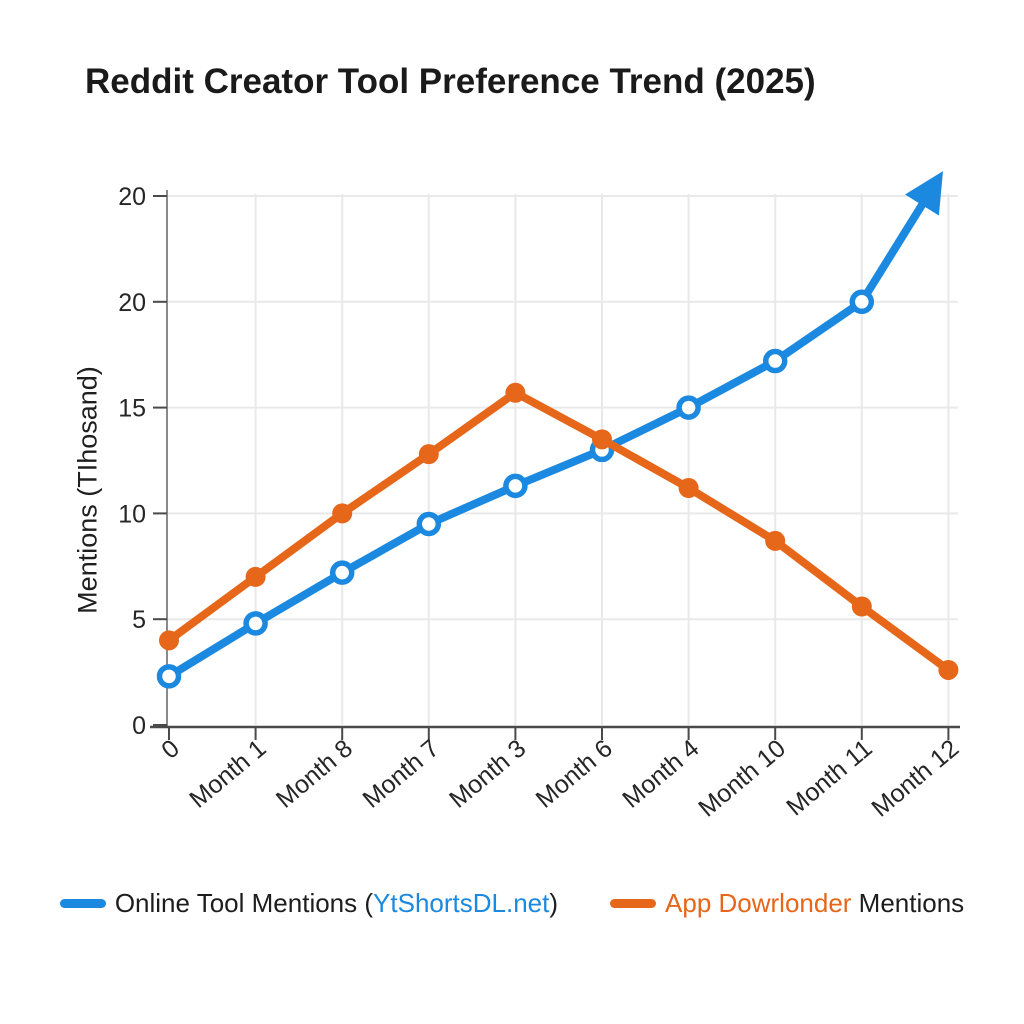 Image resolution: width=1024 pixels, height=1024 pixels. What do you see at coordinates (132, 514) in the screenshot?
I see `y-tick-label: 10` at bounding box center [132, 514].